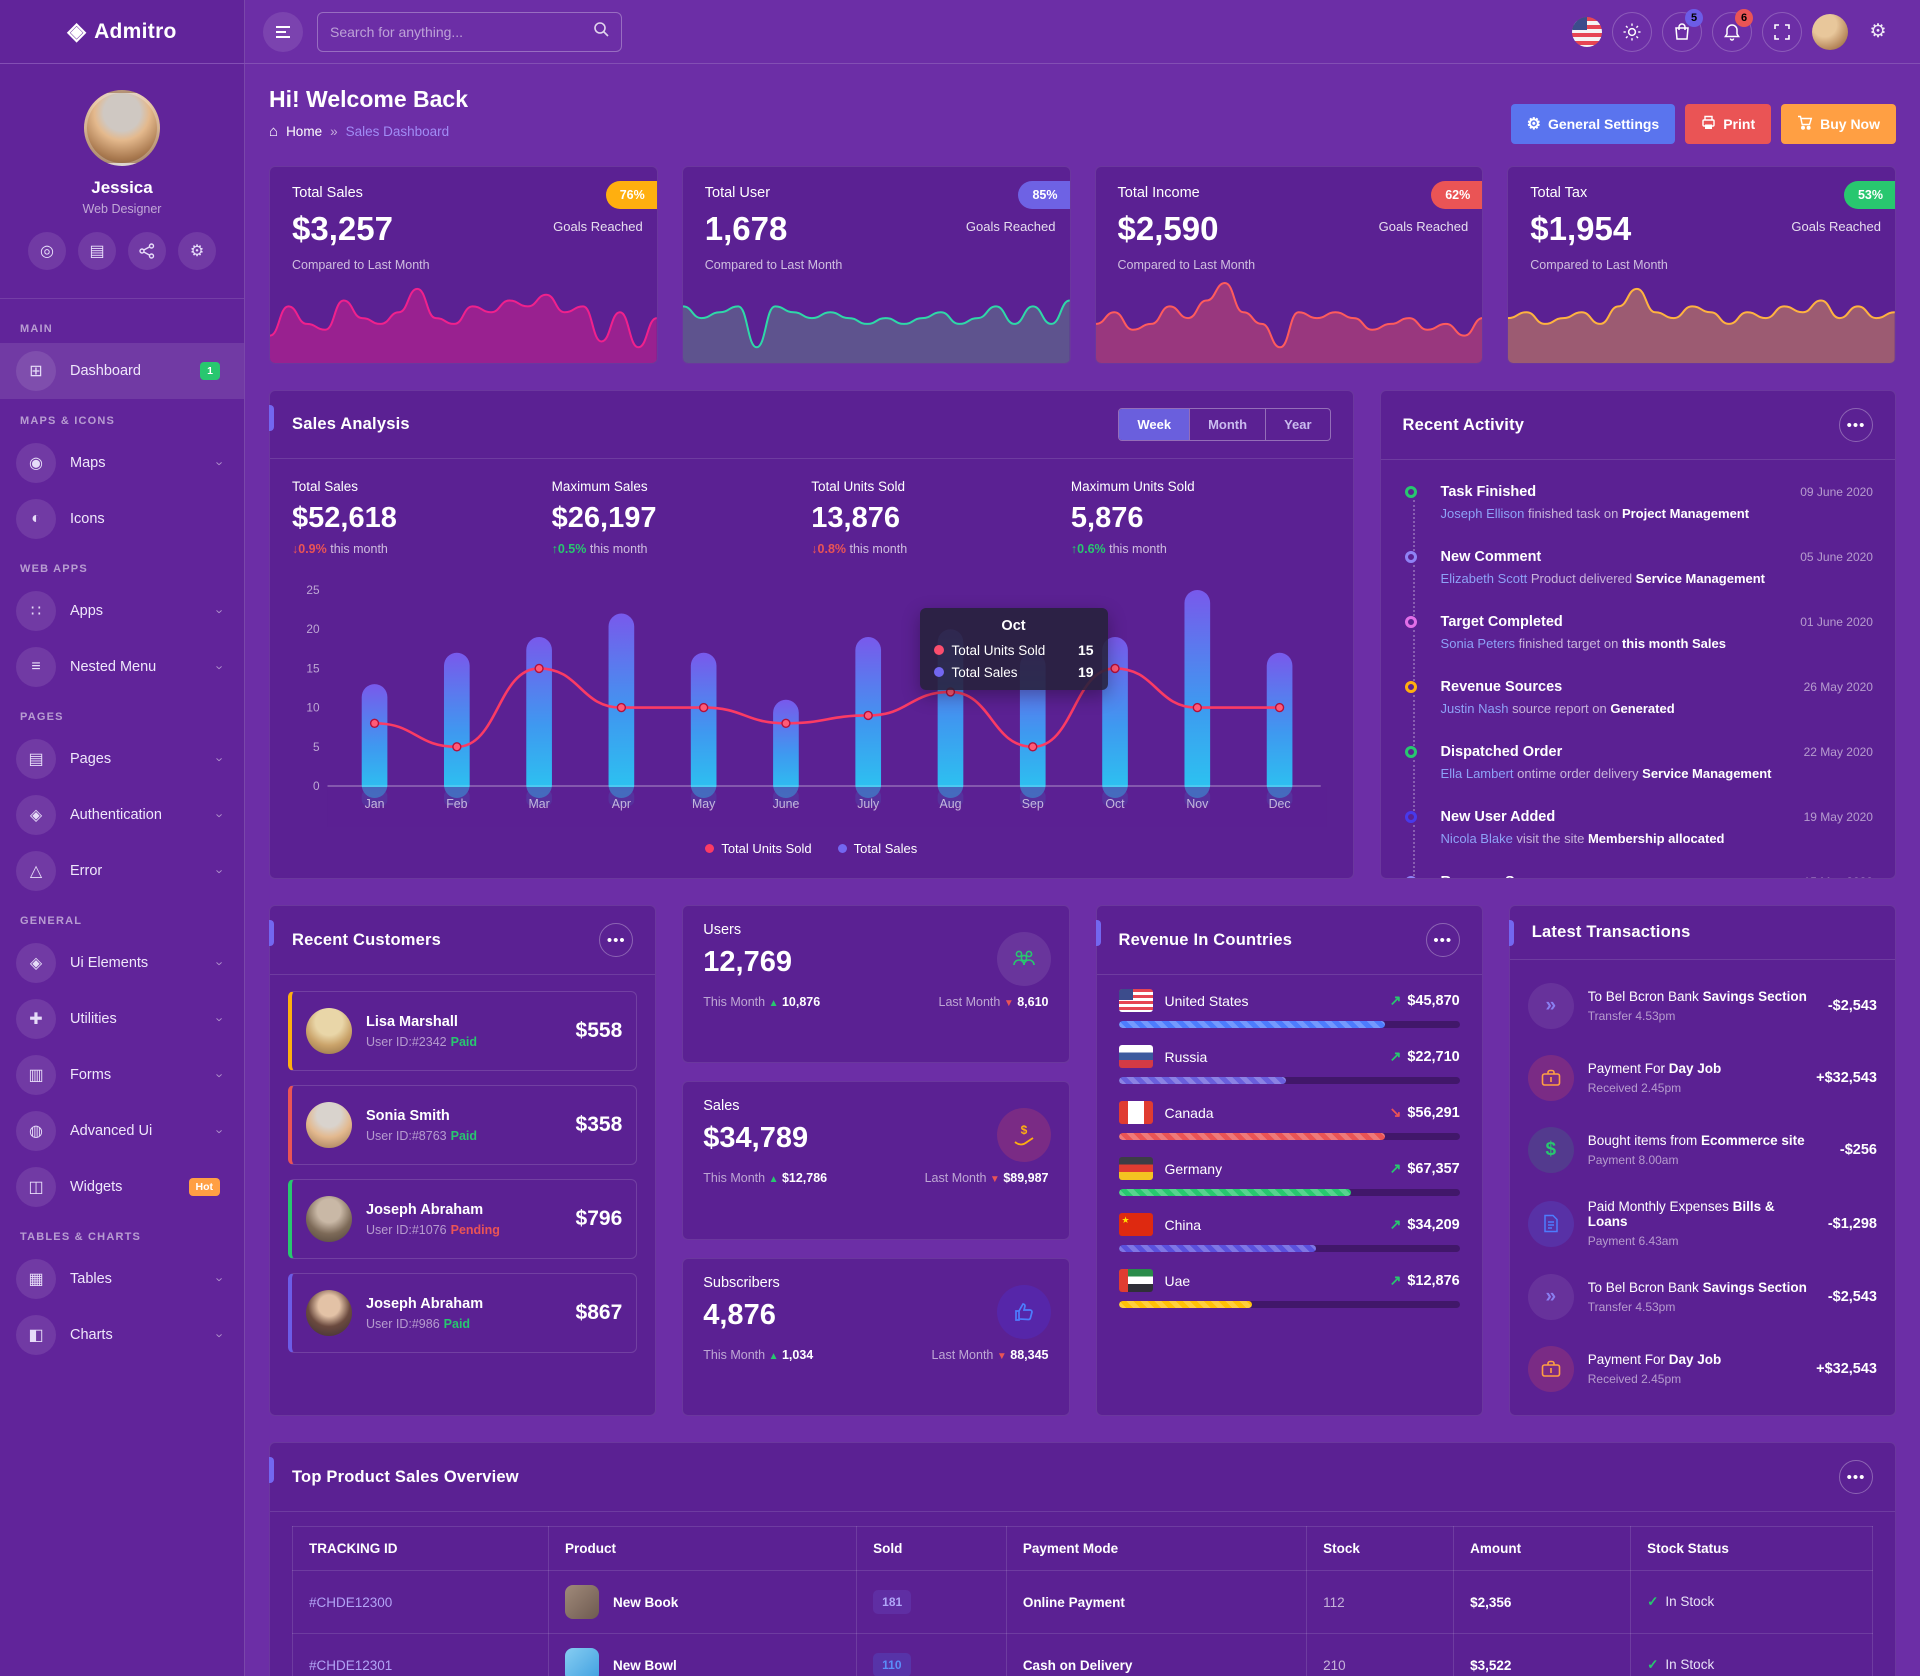  What do you see at coordinates (122, 871) in the screenshot?
I see `sidebar-item-error: △ Error ›` at bounding box center [122, 871].